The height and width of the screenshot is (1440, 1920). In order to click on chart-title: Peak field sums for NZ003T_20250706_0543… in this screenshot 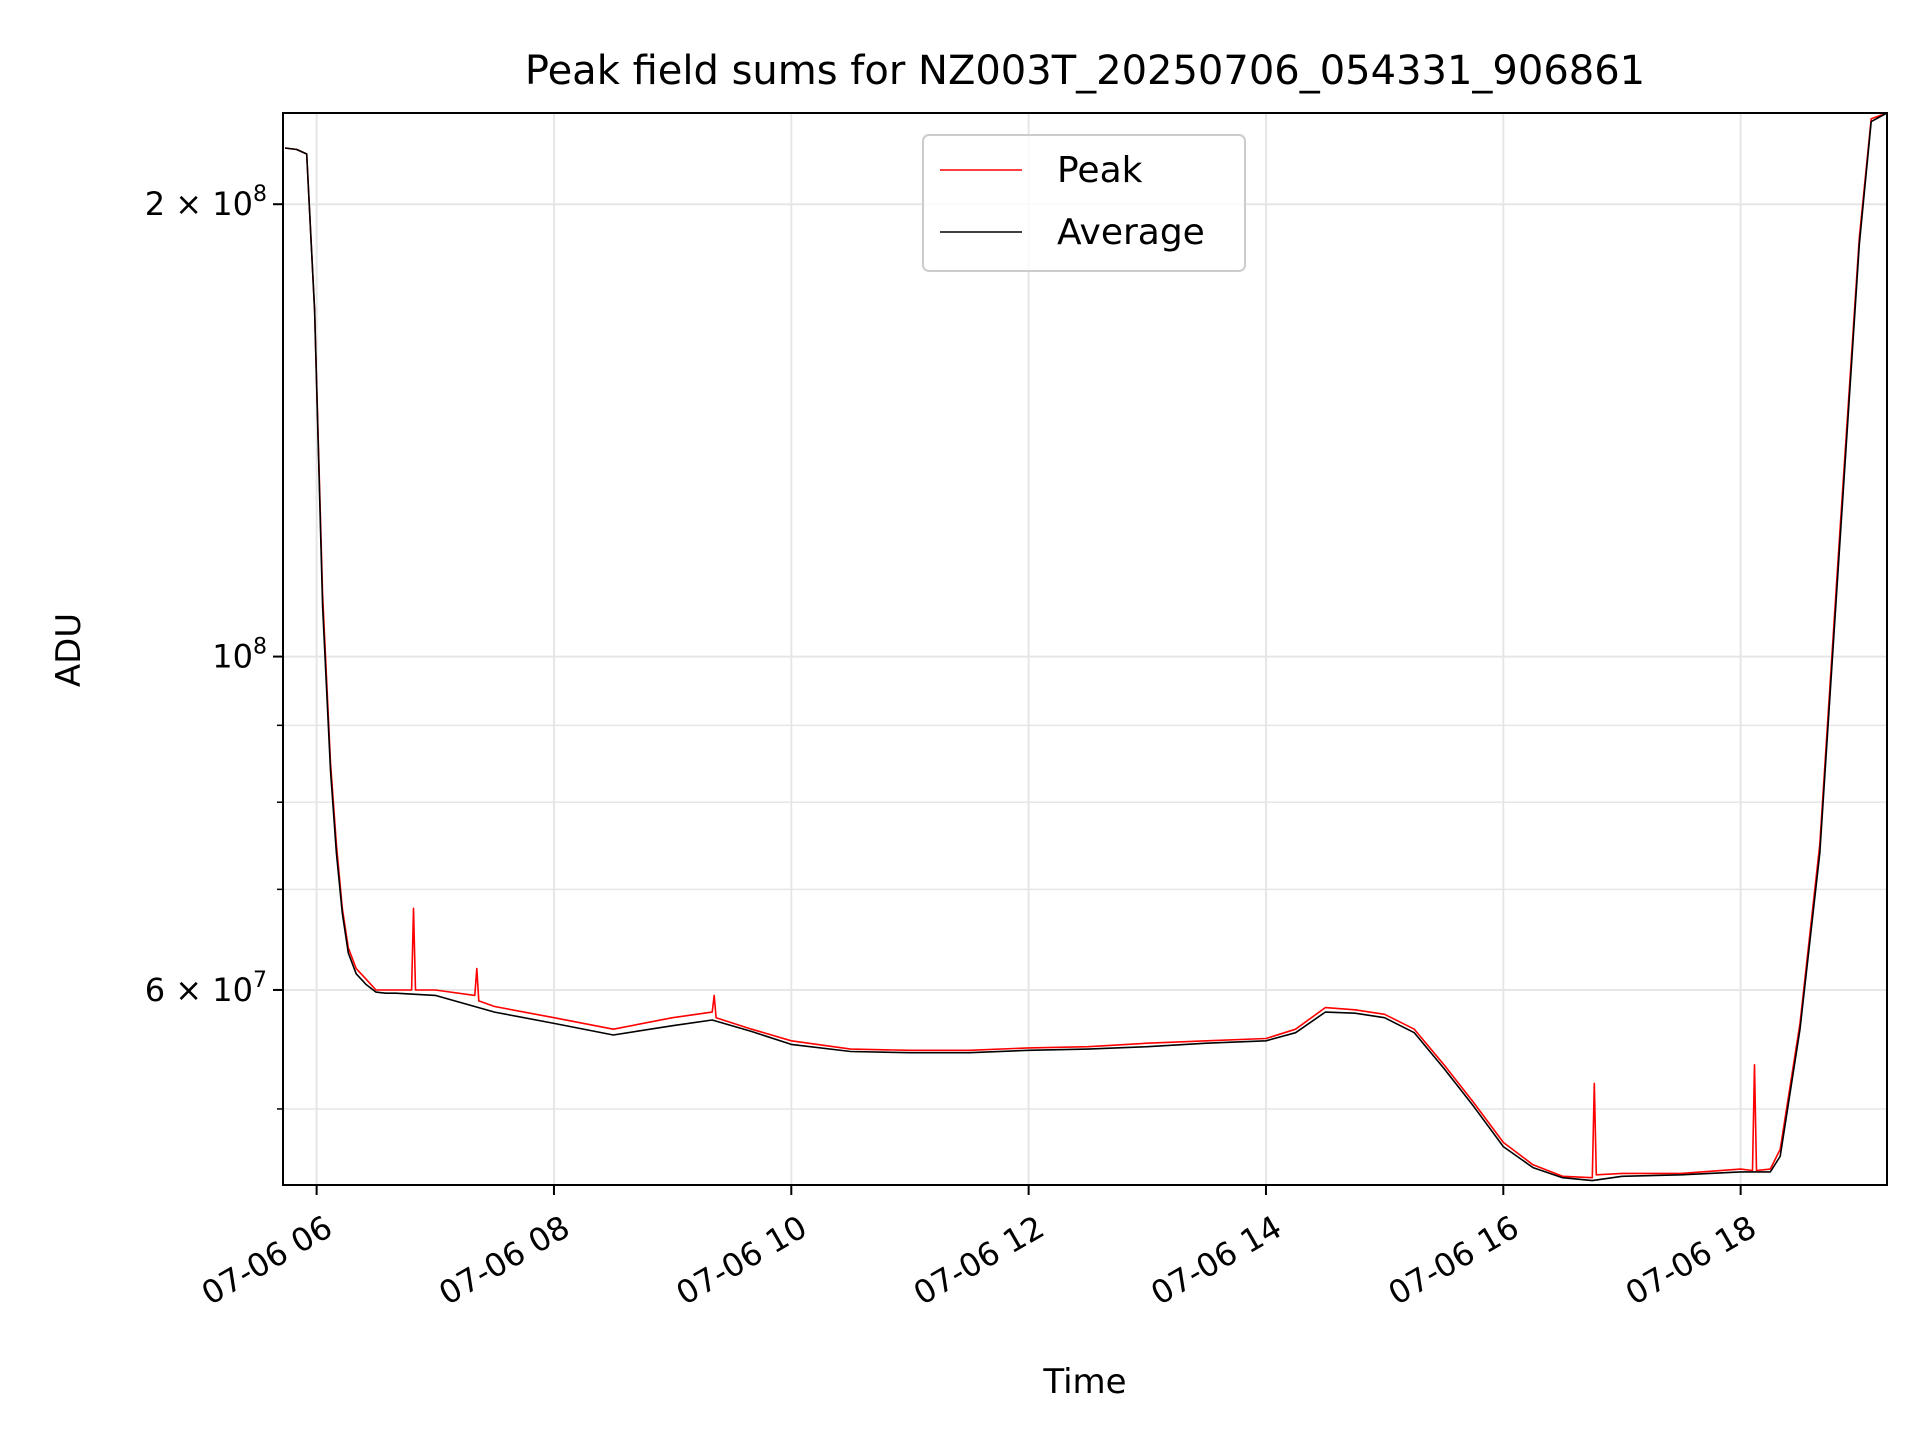, I will do `click(1085, 71)`.